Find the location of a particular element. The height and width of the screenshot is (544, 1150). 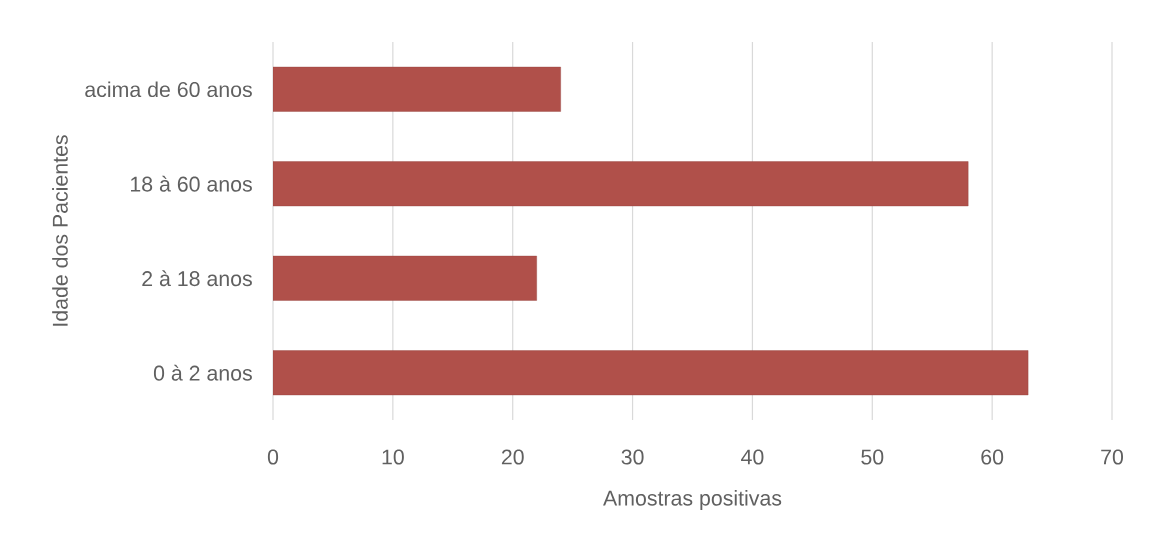

x-tick-label: 50 is located at coordinates (872, 457).